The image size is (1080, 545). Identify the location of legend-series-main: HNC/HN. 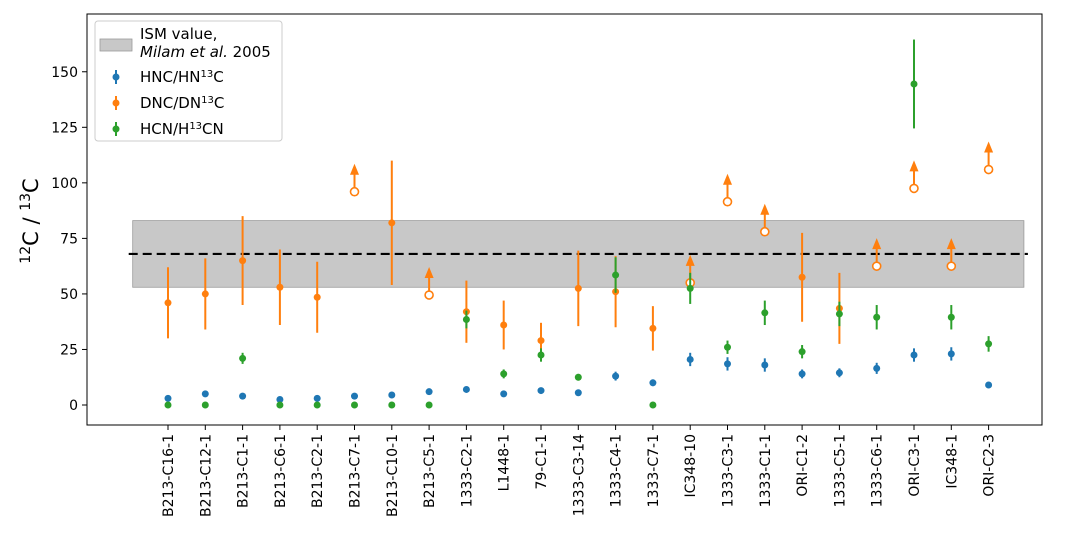
(170, 77).